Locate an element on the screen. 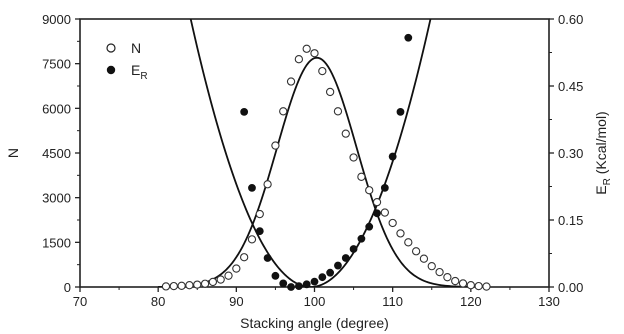 Image resolution: width=624 pixels, height=334 pixels. x-axis-title: Stacking angle (degree) is located at coordinates (314, 323).